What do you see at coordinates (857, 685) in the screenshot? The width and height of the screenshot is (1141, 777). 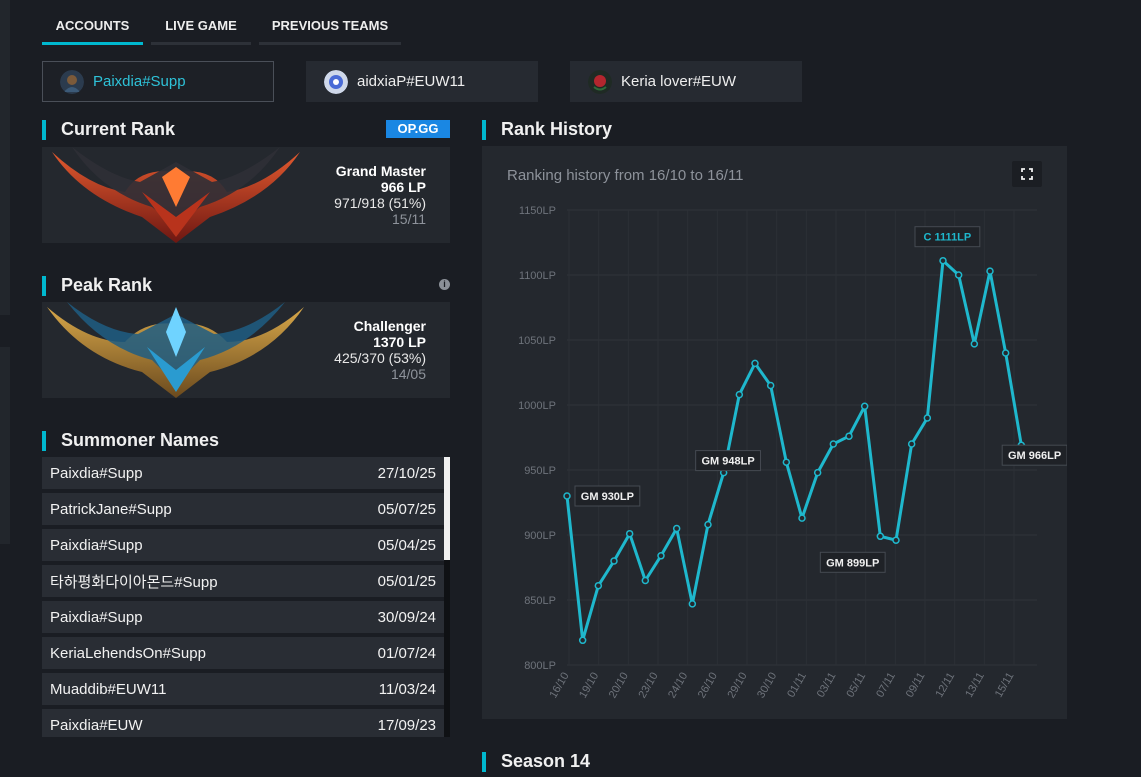 I see `x-tick-label: 05/11` at bounding box center [857, 685].